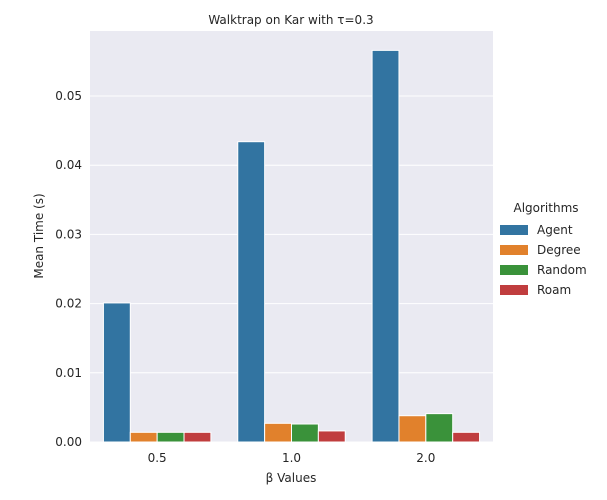 The width and height of the screenshot is (607, 500). I want to click on y-axis-ticks: 0.00 0.01 0.02 0.03 0.04 0.05, so click(68, 269).